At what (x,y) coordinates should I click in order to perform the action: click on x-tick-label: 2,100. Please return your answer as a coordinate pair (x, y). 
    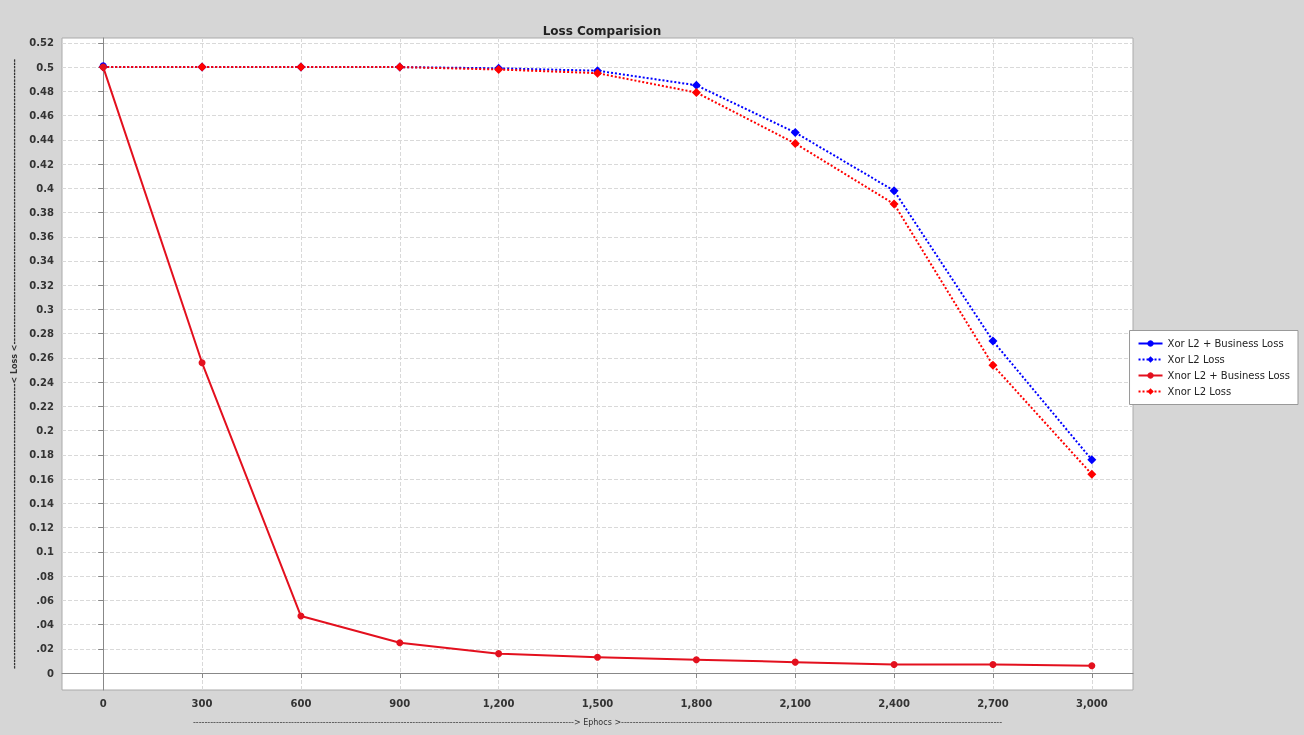
    Looking at the image, I should click on (795, 703).